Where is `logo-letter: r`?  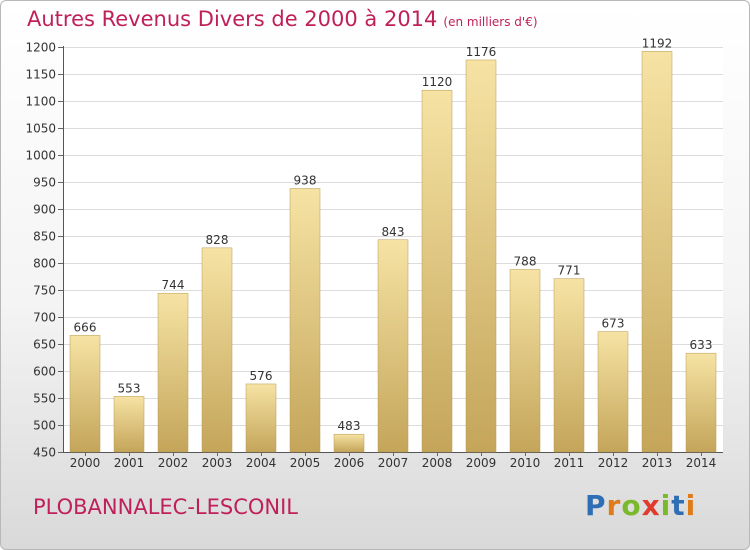 logo-letter: r is located at coordinates (614, 505).